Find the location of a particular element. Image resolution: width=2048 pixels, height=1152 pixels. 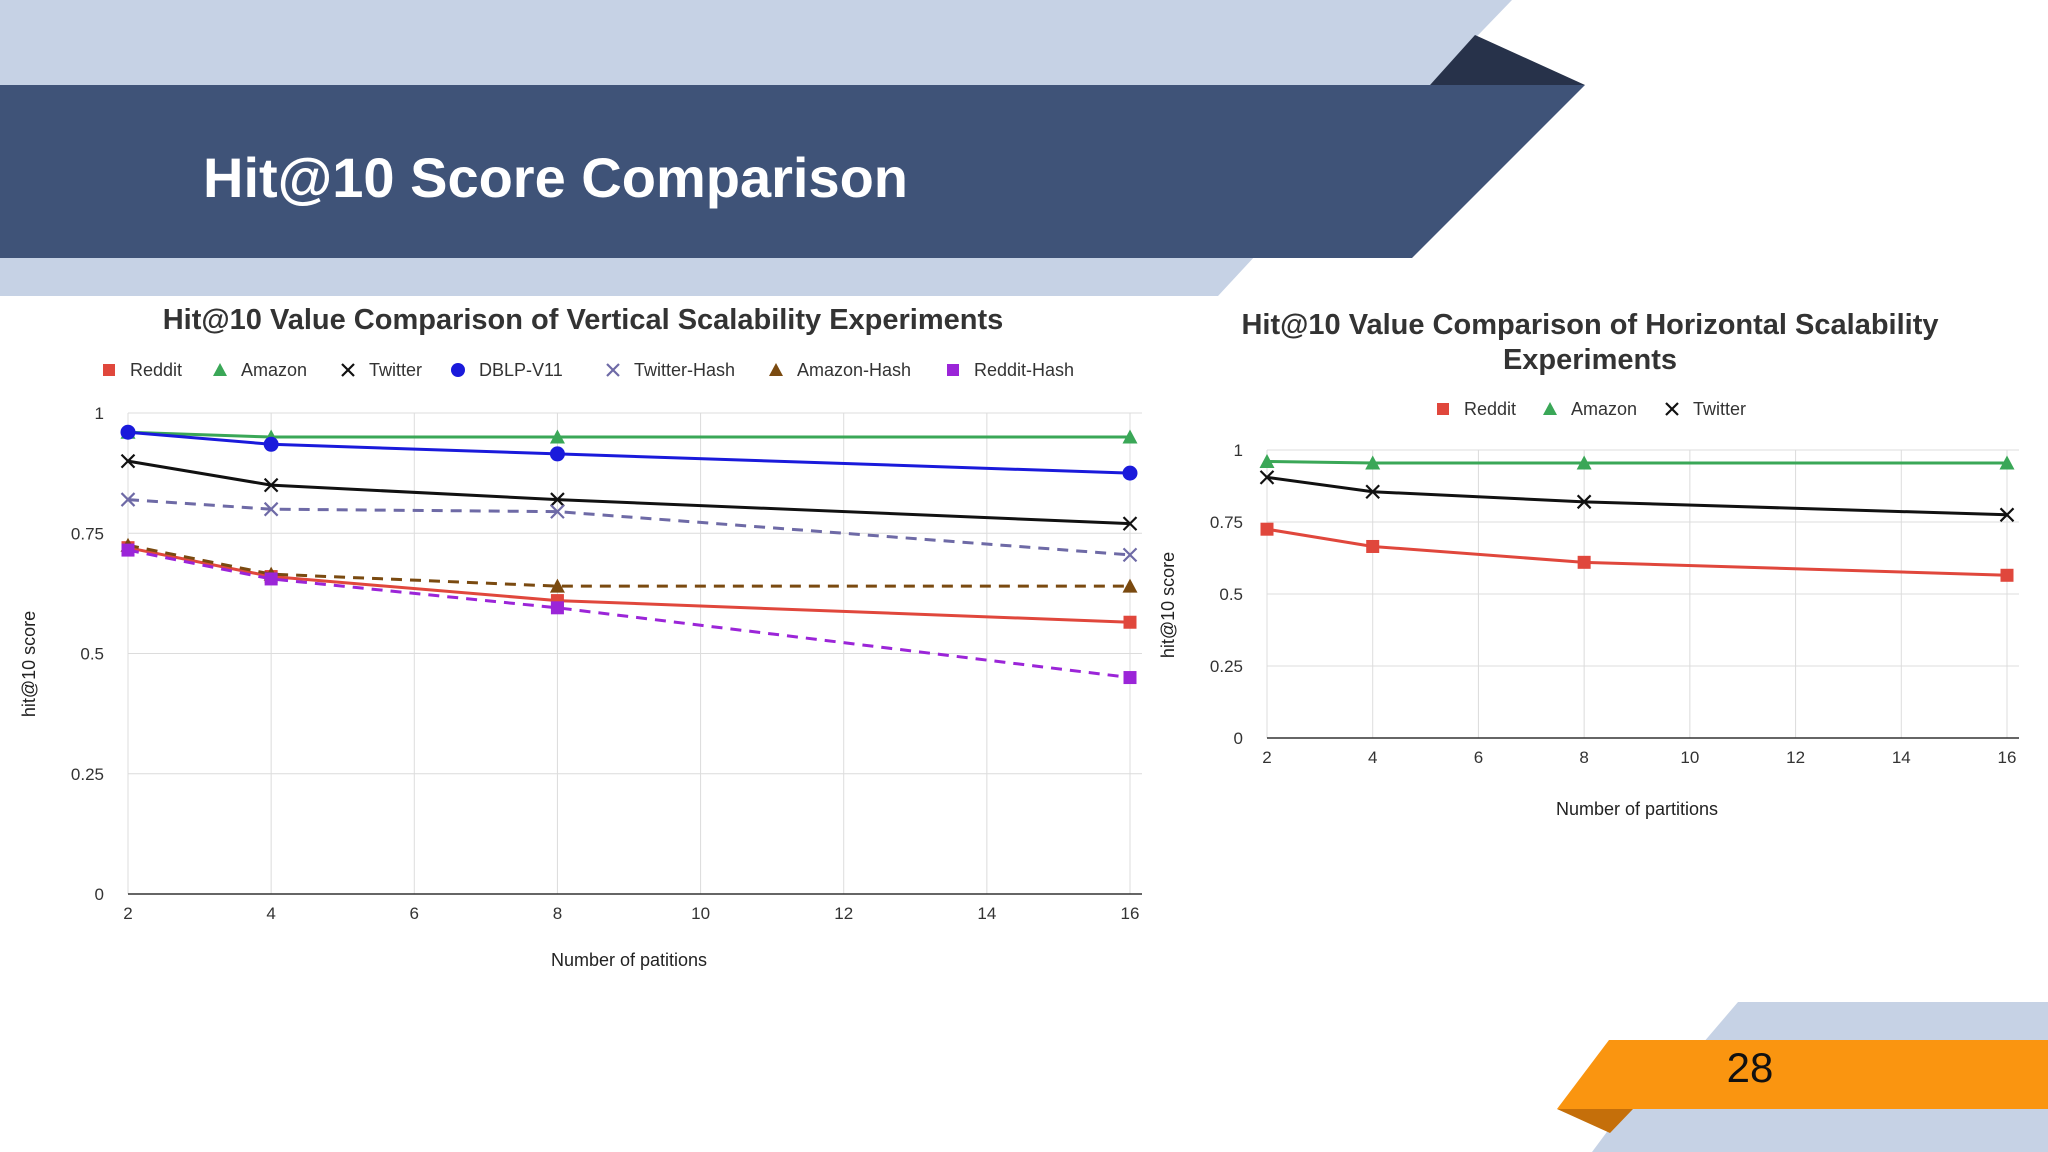

horizontal-series-amazon-line is located at coordinates (1636, 462).